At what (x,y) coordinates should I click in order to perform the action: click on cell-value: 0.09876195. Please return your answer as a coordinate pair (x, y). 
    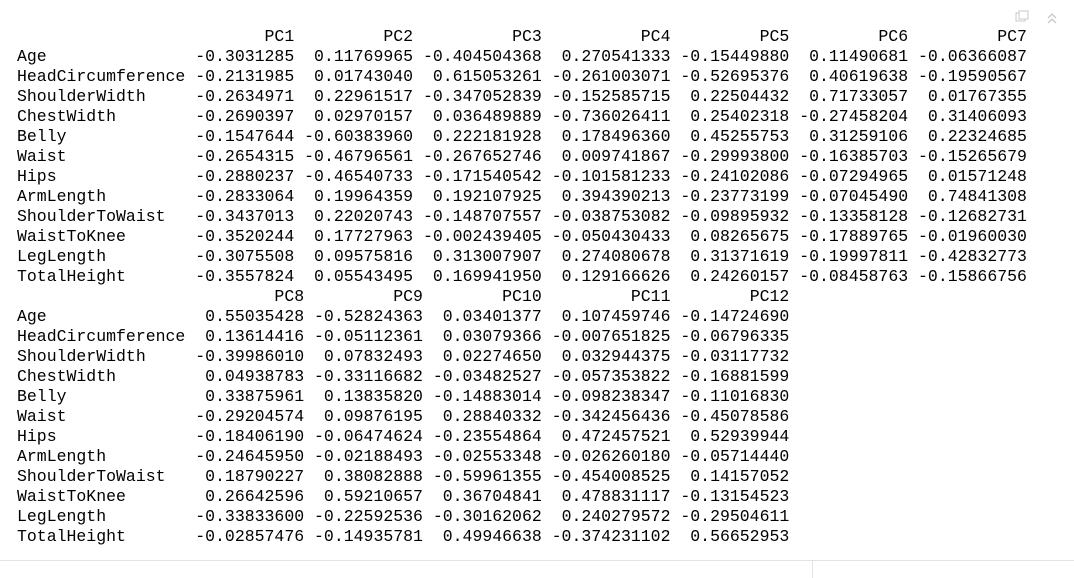
    Looking at the image, I should click on (373, 416).